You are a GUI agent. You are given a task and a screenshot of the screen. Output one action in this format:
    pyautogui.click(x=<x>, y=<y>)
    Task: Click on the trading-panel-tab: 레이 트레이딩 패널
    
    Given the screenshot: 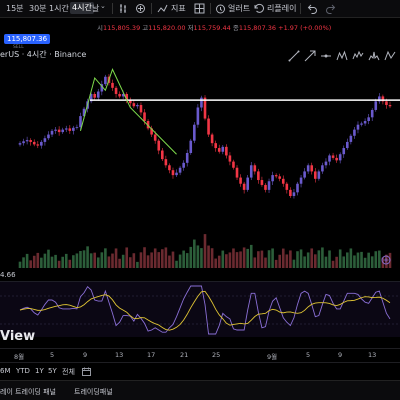 What is the action you would take?
    pyautogui.click(x=28, y=392)
    